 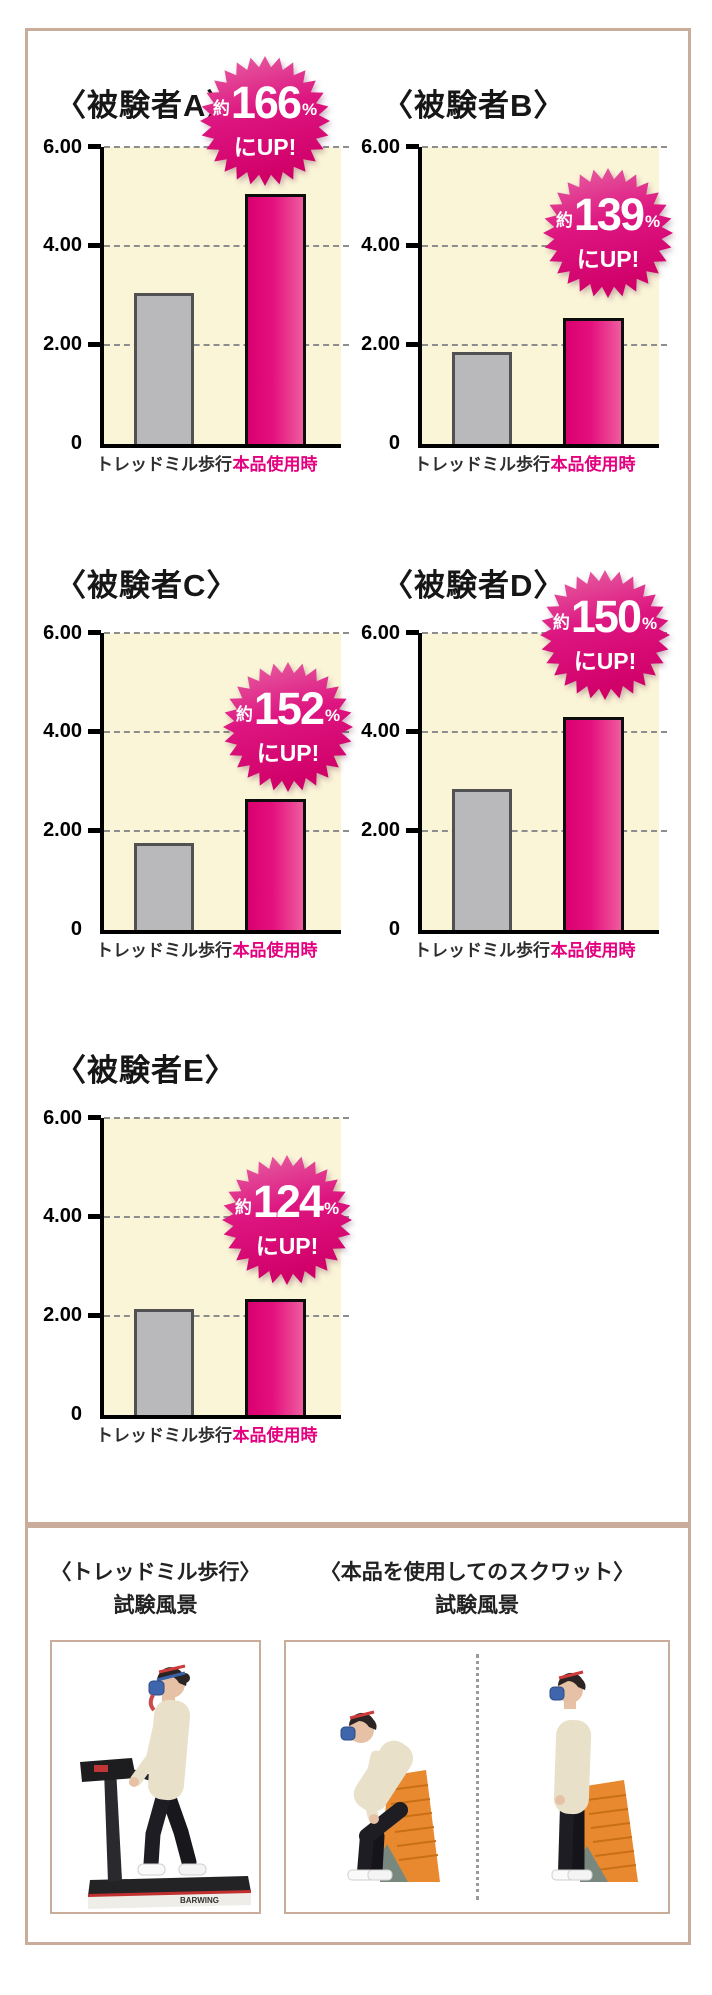 I want to click on photo-divider-dotted-line, so click(x=477, y=1777).